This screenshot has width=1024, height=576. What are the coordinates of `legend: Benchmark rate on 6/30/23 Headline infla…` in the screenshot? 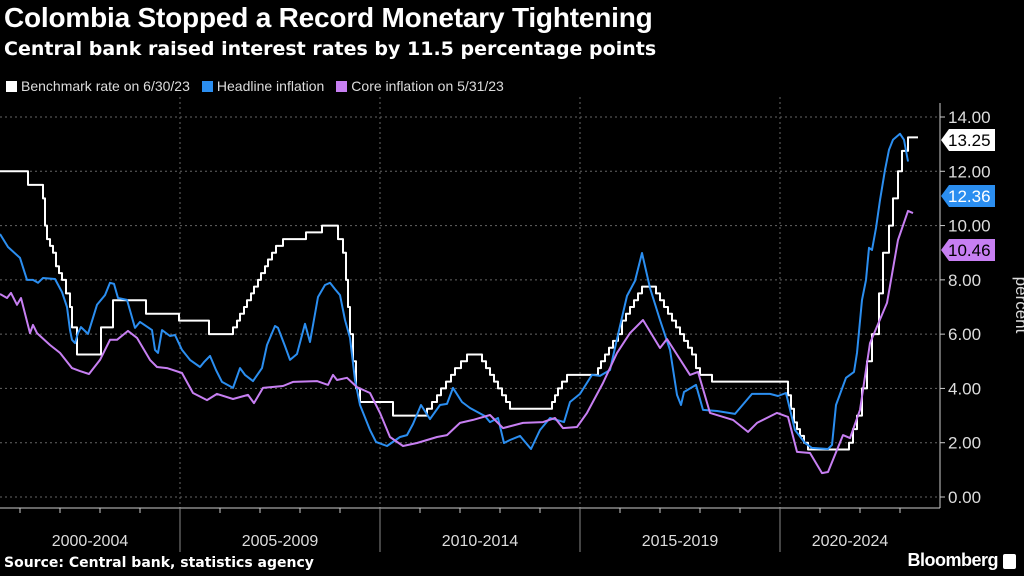 It's located at (255, 86).